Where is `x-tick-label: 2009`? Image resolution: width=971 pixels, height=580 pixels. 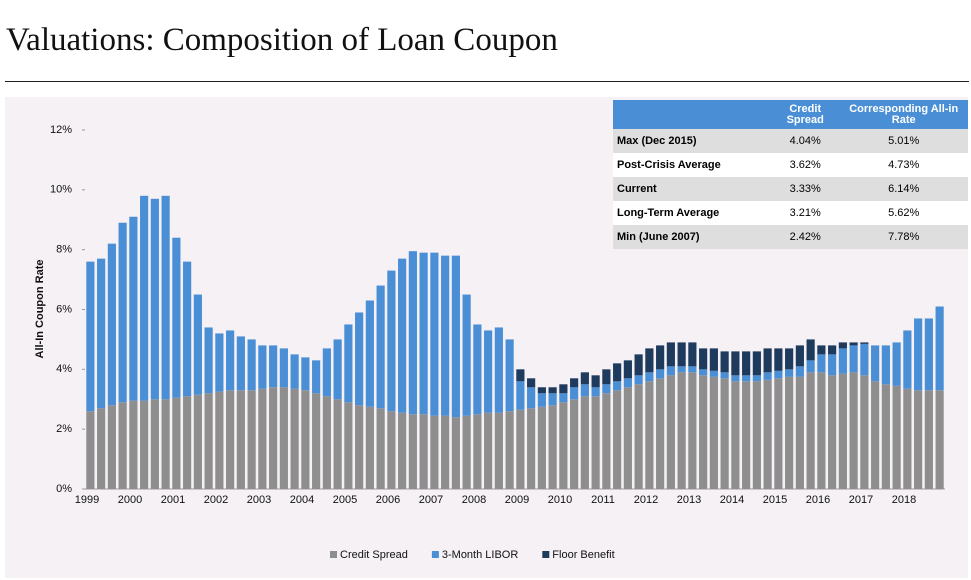 x-tick-label: 2009 is located at coordinates (517, 500).